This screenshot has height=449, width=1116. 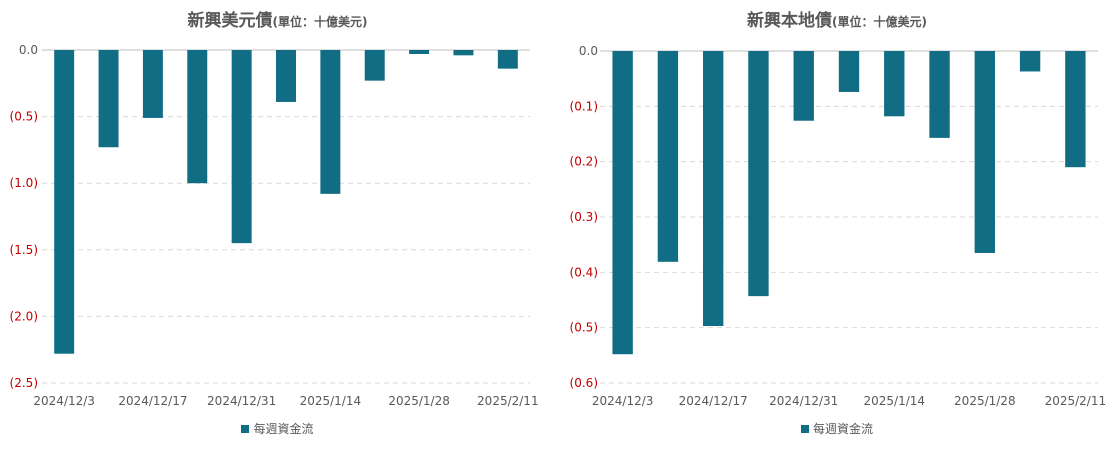 I want to click on y-tick-label: (0.1), so click(x=584, y=106).